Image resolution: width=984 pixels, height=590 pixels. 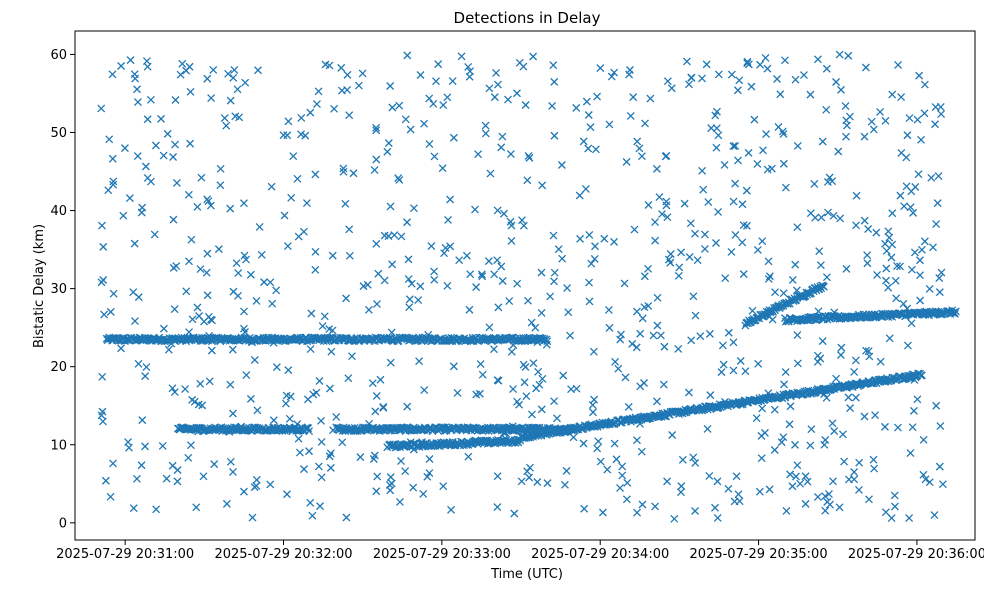 I want to click on x-tick-label: 2025-07-29 20:33:00, so click(x=442, y=554).